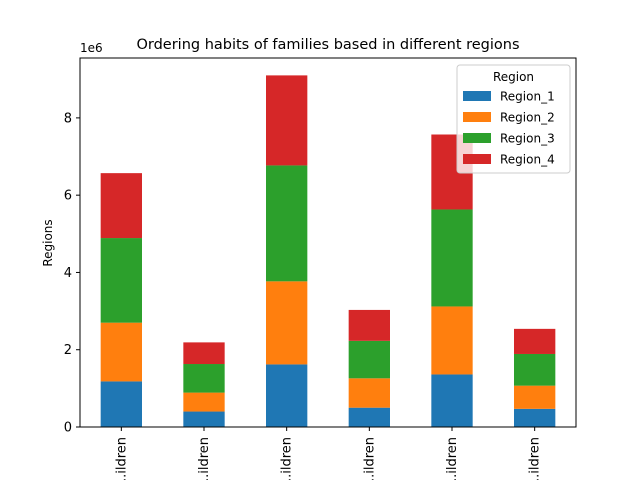 The image size is (640, 485). What do you see at coordinates (68, 118) in the screenshot?
I see `y-tick-label: 8` at bounding box center [68, 118].